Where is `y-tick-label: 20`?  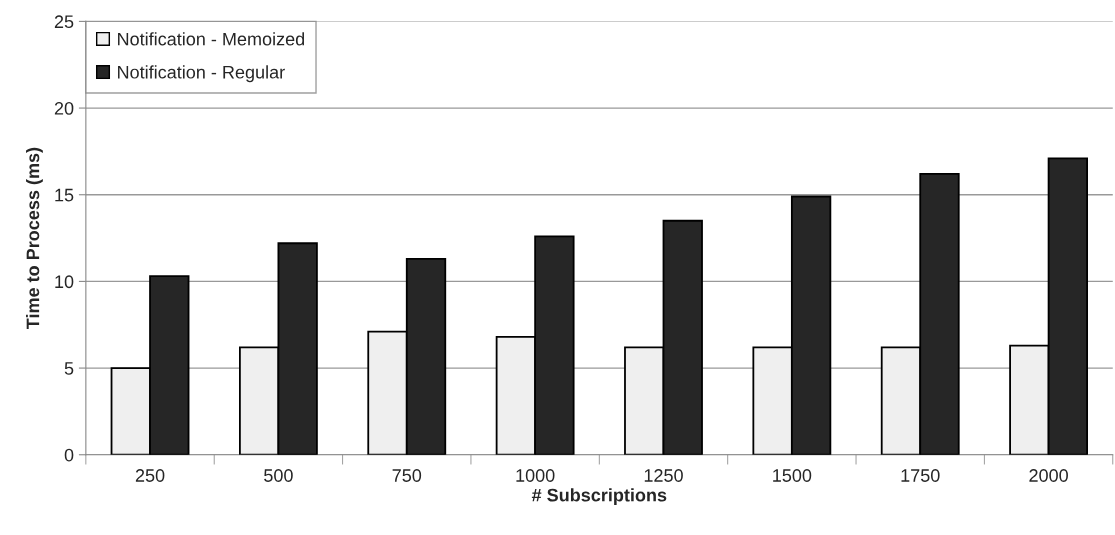
y-tick-label: 20 is located at coordinates (64, 108).